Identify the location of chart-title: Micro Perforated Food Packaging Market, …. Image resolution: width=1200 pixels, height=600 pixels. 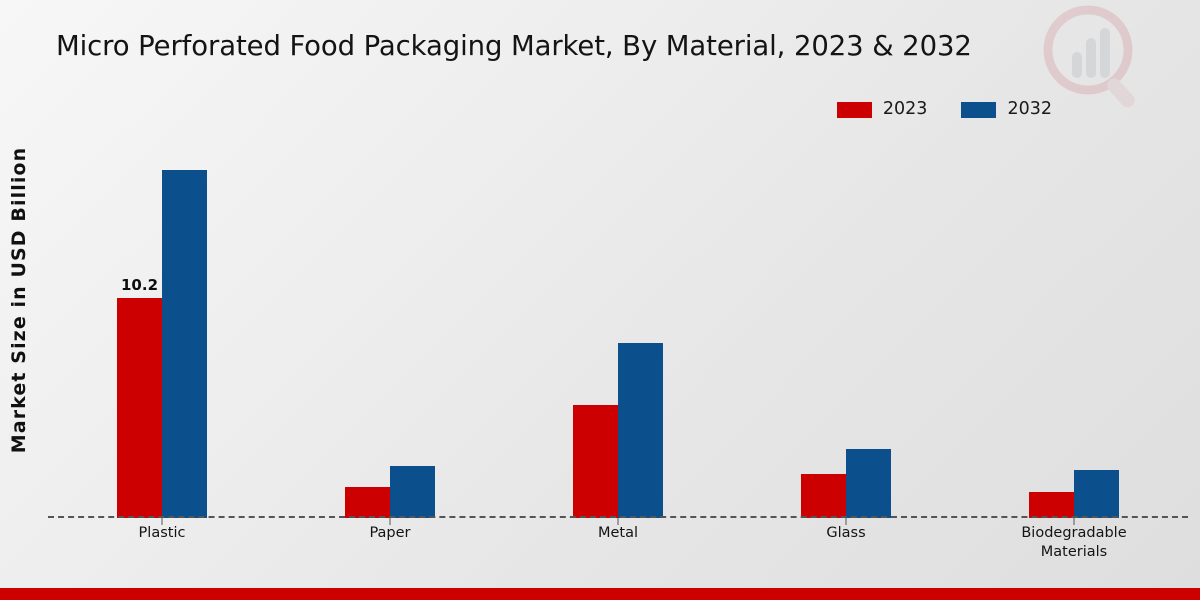
(514, 46).